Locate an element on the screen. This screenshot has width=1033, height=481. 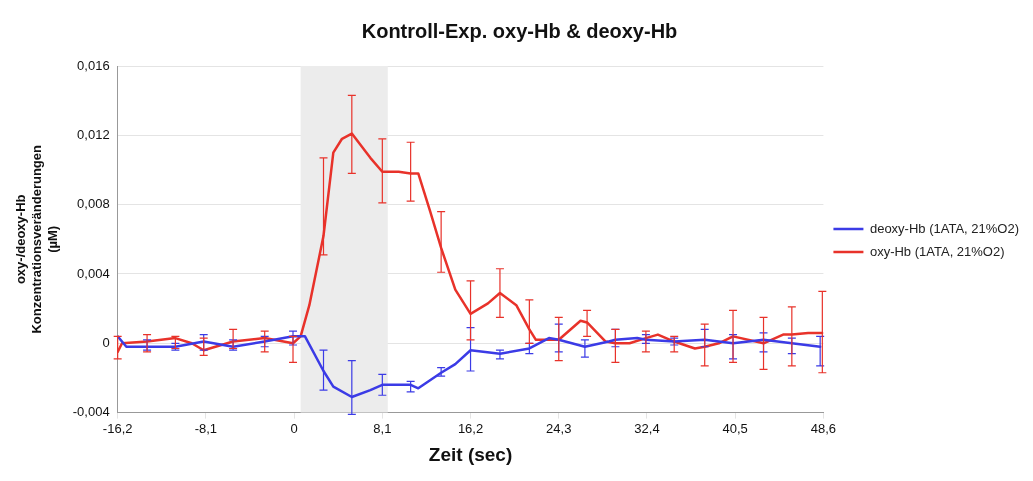
x-tick-label: 24,3 is located at coordinates (559, 428).